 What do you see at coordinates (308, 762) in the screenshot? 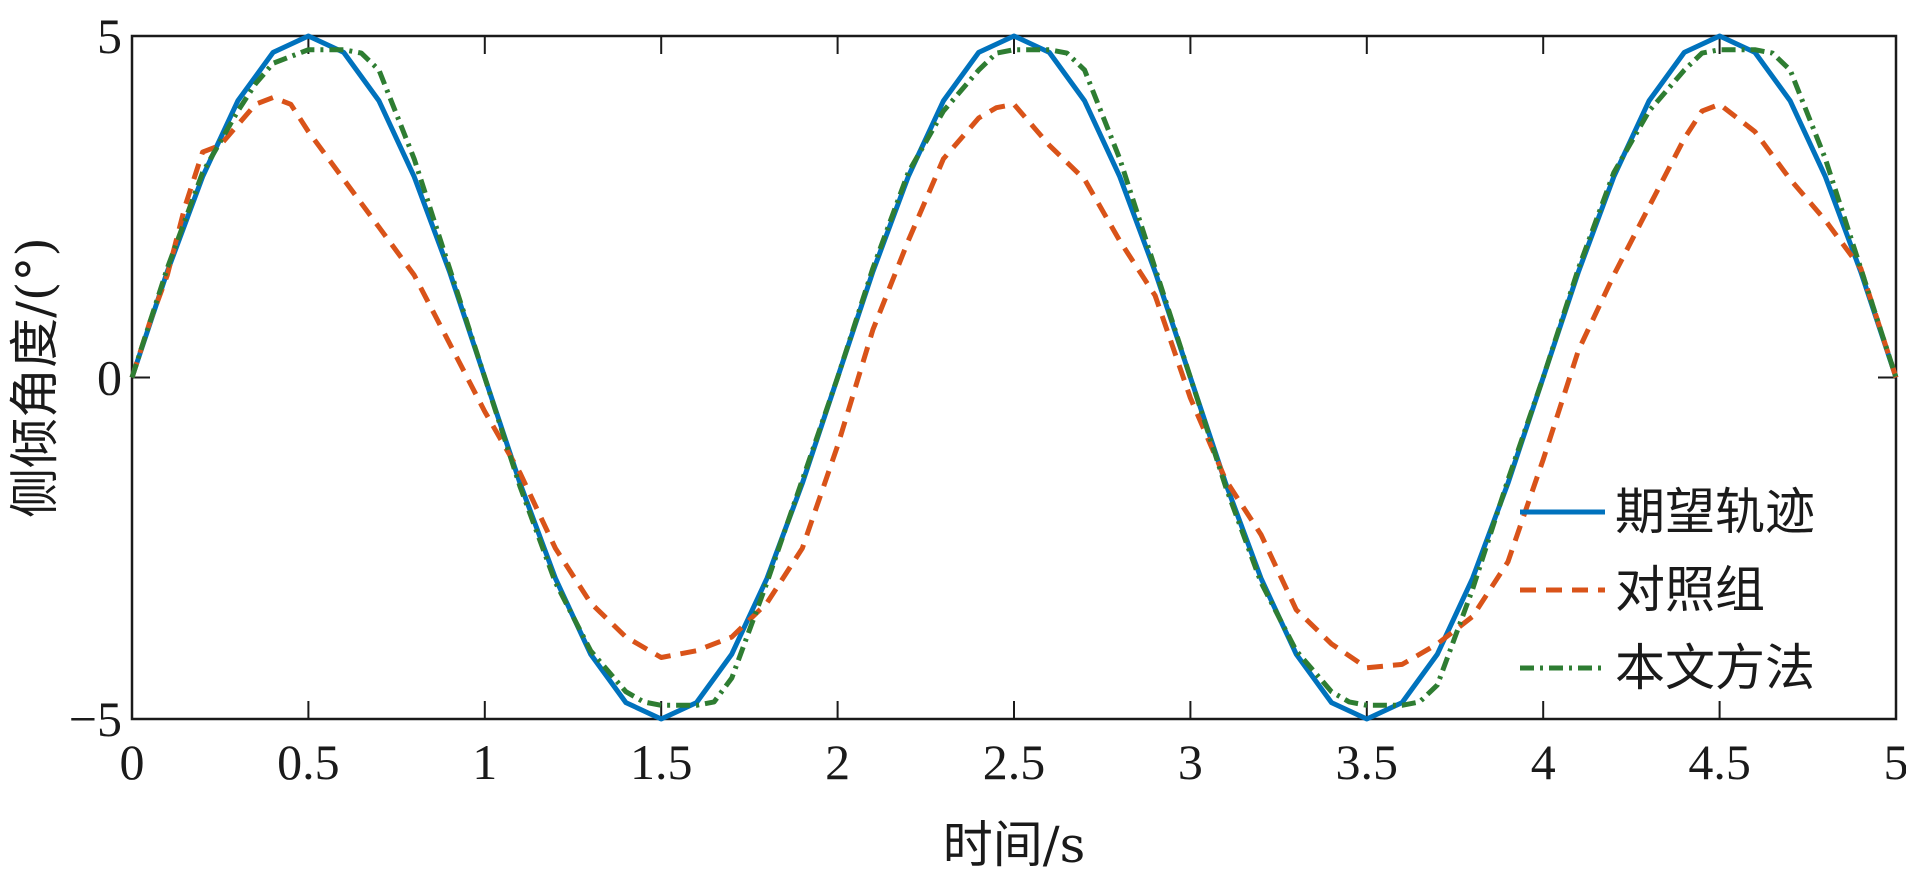
I see `x-tick-label: 0.5` at bounding box center [308, 762].